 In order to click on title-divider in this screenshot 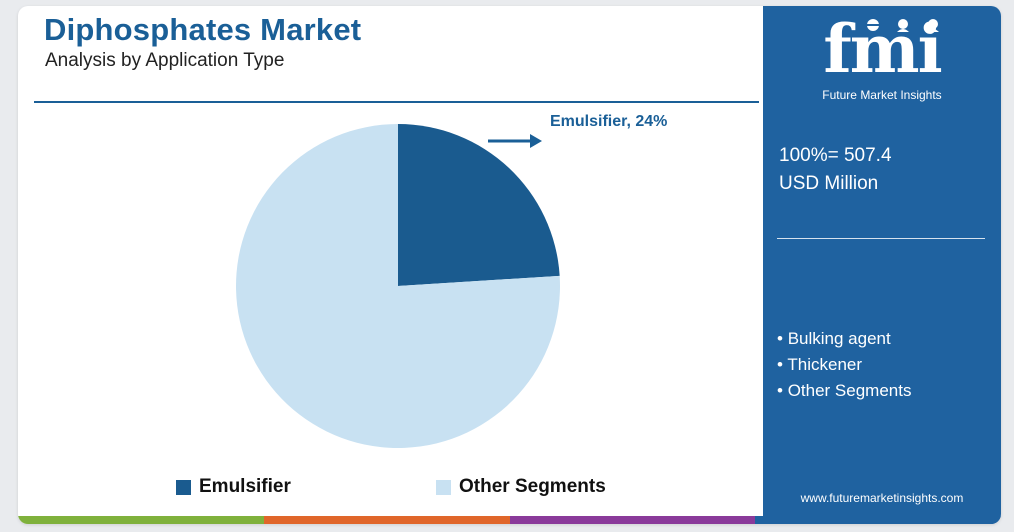, I will do `click(396, 102)`.